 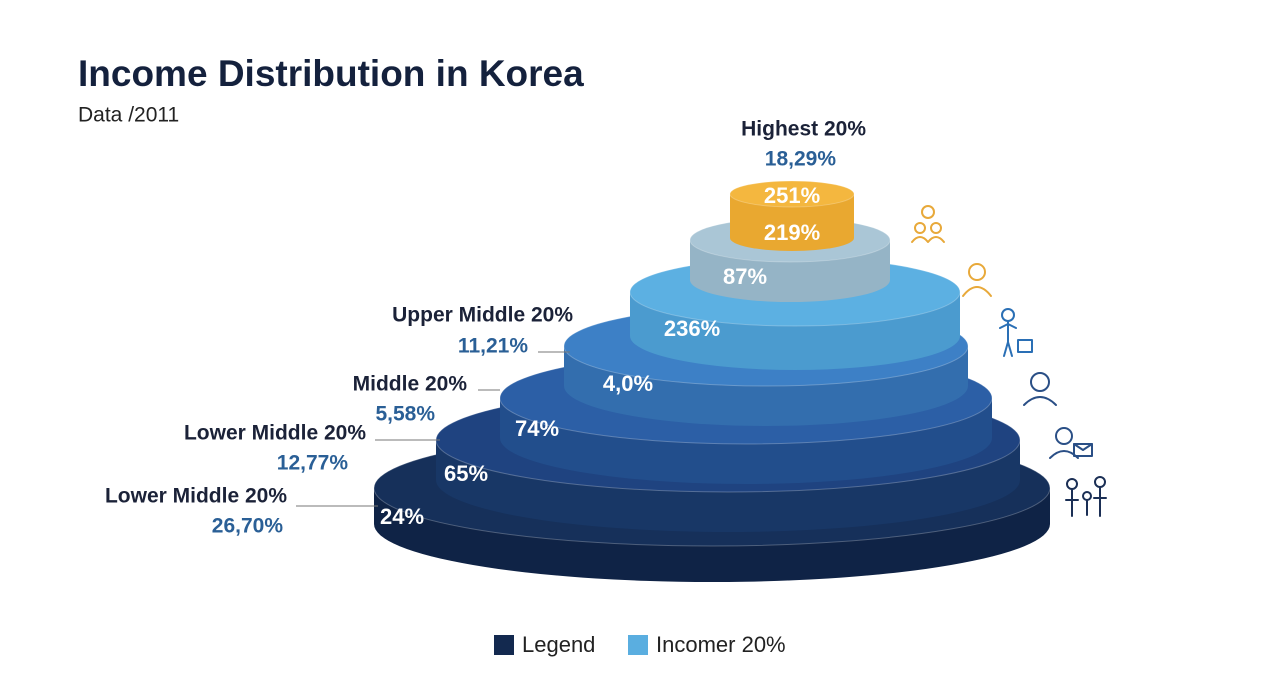 I want to click on tier-label: 4,0%, so click(x=628, y=383).